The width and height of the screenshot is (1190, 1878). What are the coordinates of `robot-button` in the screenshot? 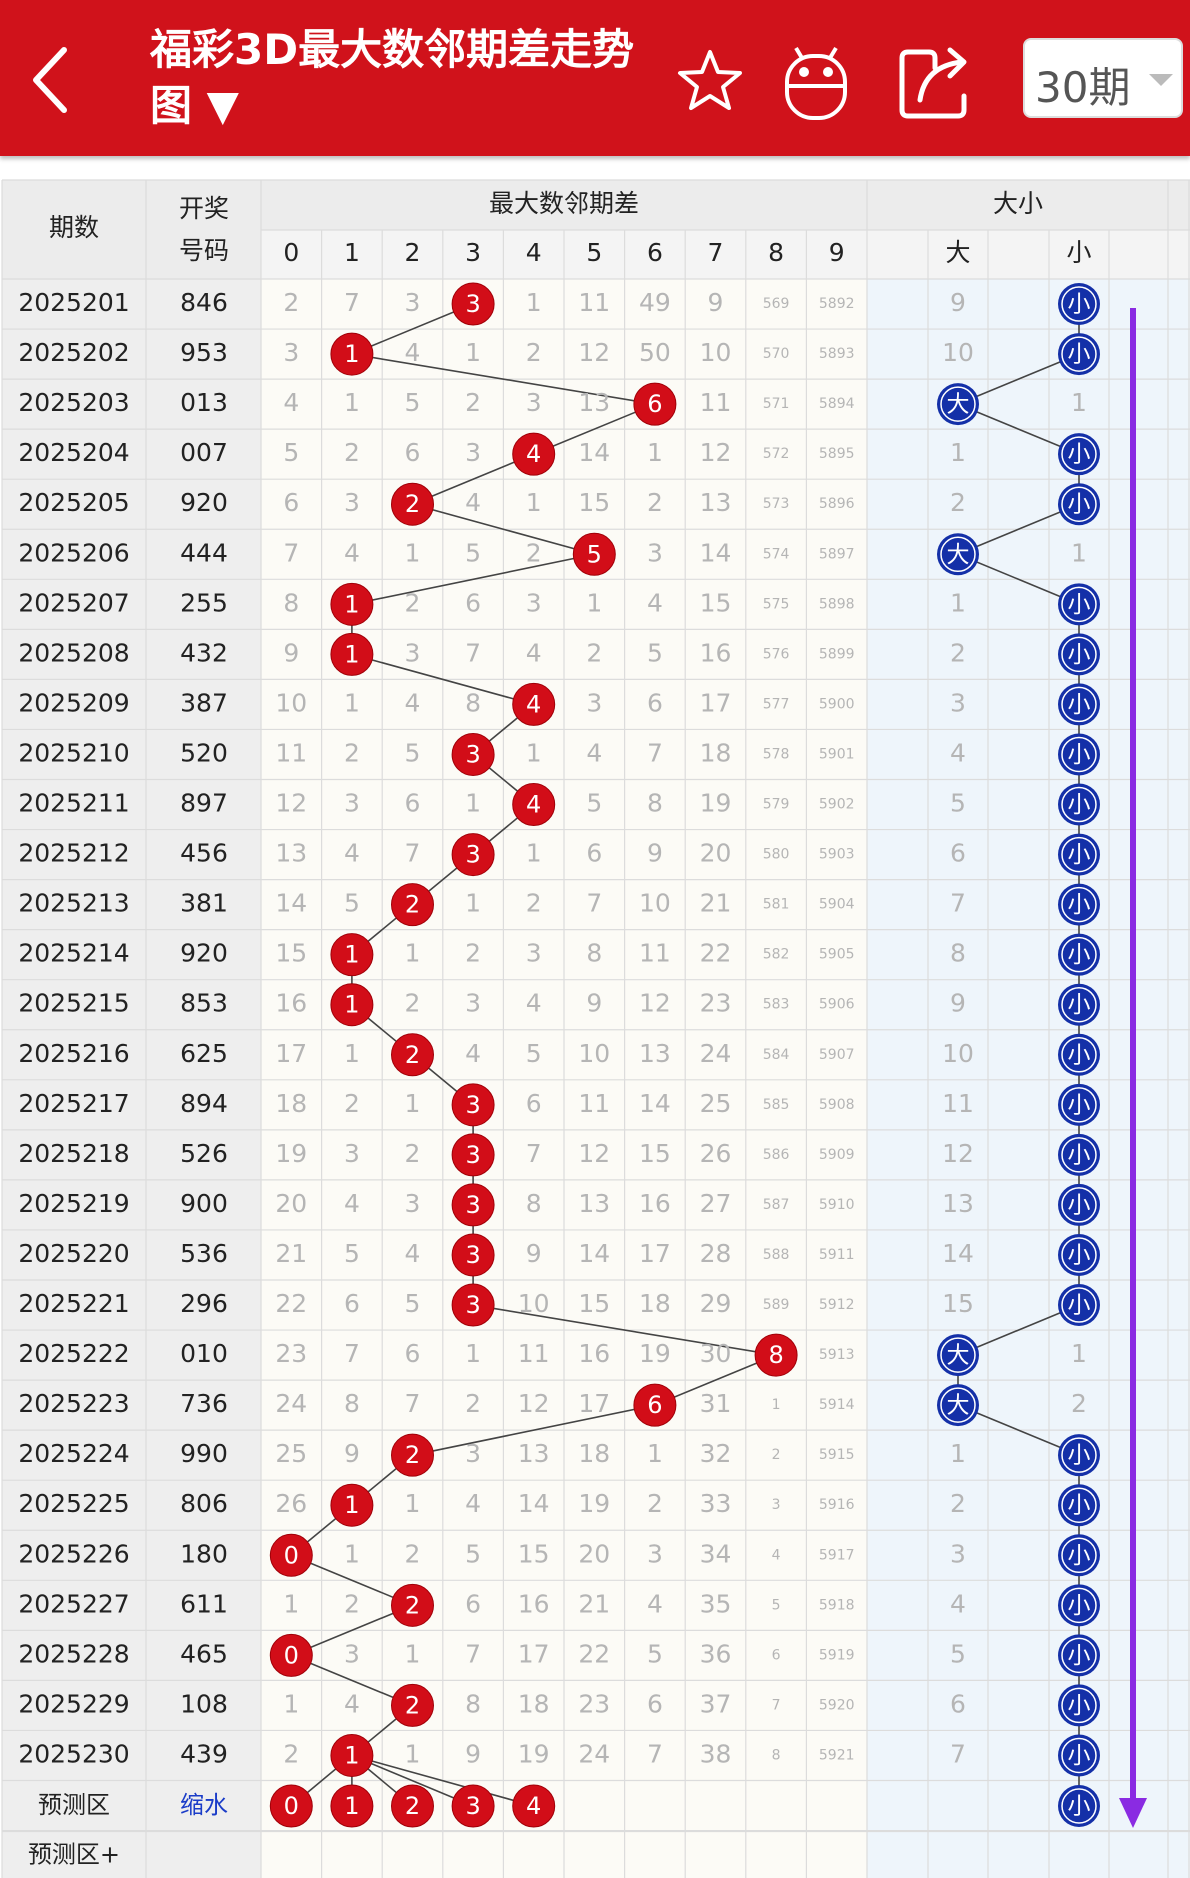 It's located at (816, 83).